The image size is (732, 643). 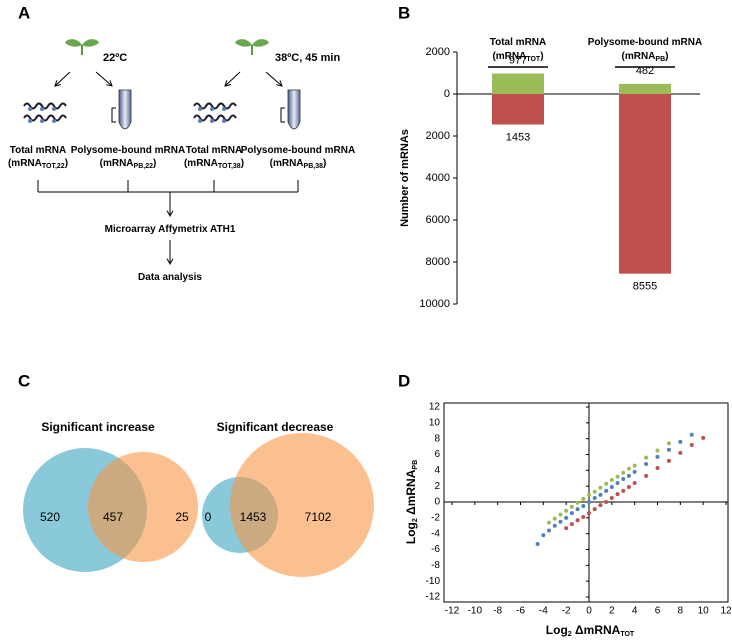 I want to click on y-tick-label: -12, so click(x=433, y=597).